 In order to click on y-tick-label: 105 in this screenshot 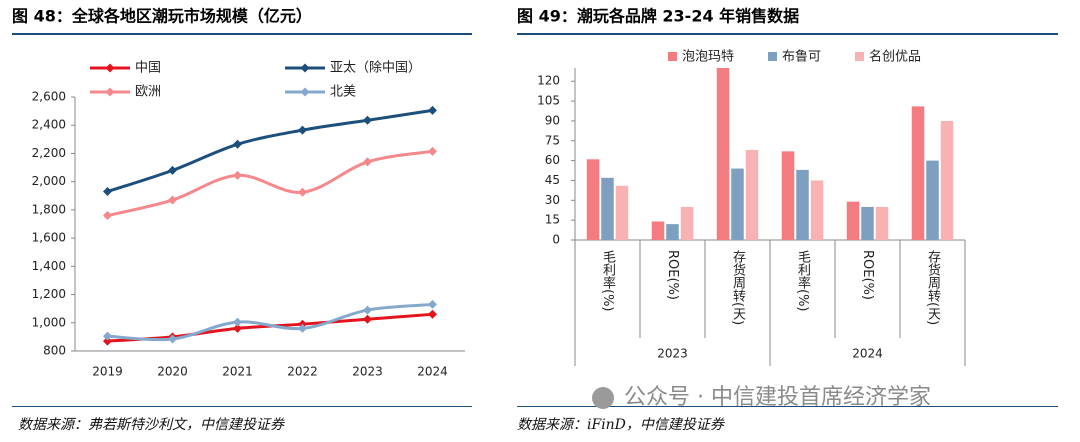, I will do `click(548, 101)`.